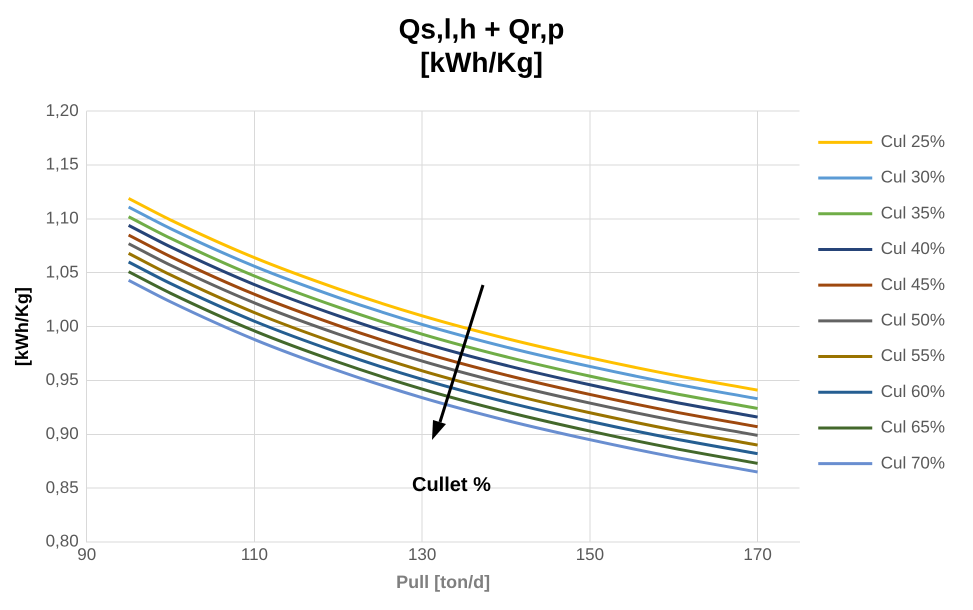 The height and width of the screenshot is (610, 973). Describe the element at coordinates (913, 142) in the screenshot. I see `legend-label: Cul 25%` at that location.